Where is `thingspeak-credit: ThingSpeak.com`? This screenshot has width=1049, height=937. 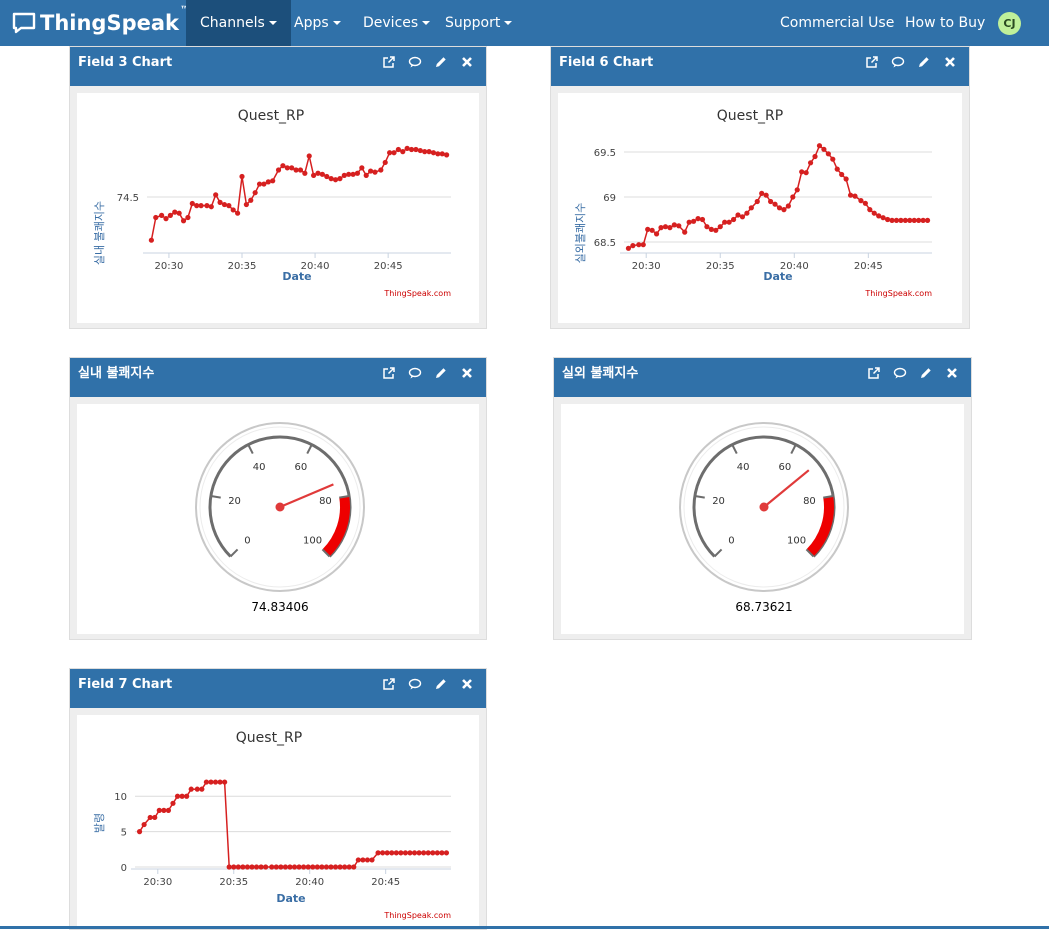
thingspeak-credit: ThingSpeak.com is located at coordinates (417, 293).